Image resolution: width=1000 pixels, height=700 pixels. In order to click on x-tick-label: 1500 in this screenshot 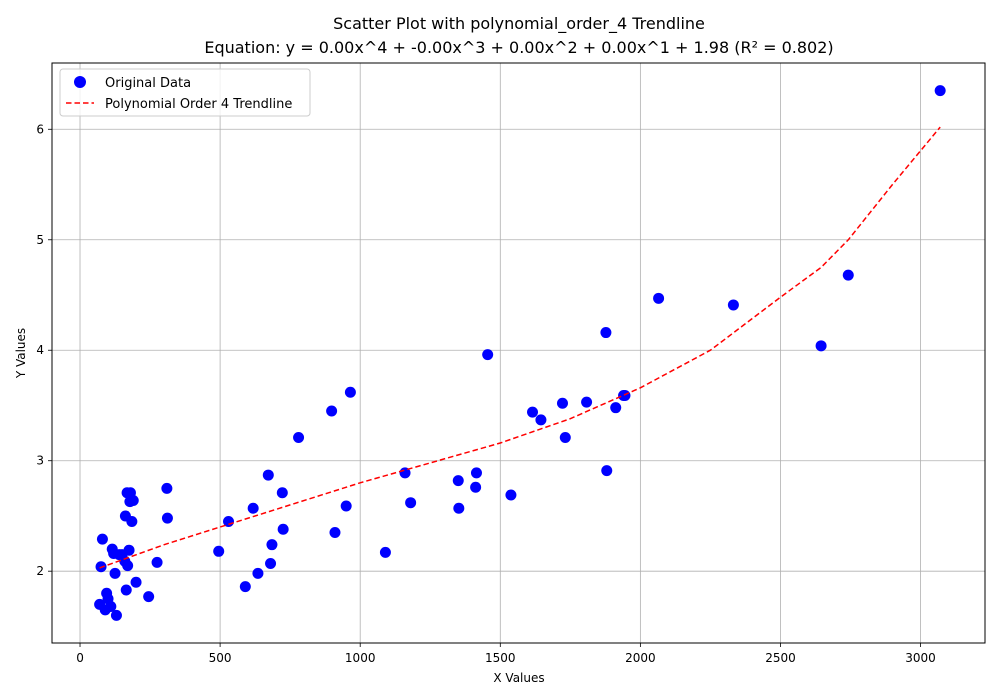, I will do `click(500, 658)`.